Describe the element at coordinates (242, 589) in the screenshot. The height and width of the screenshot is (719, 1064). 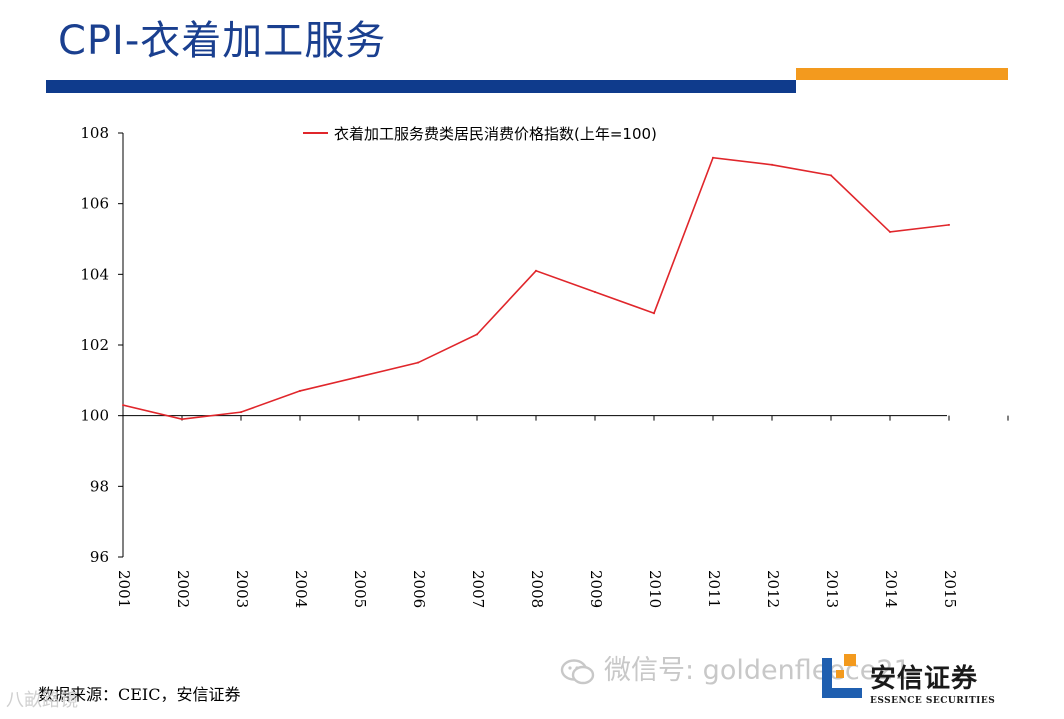
I see `x-tick-label: 2003` at that location.